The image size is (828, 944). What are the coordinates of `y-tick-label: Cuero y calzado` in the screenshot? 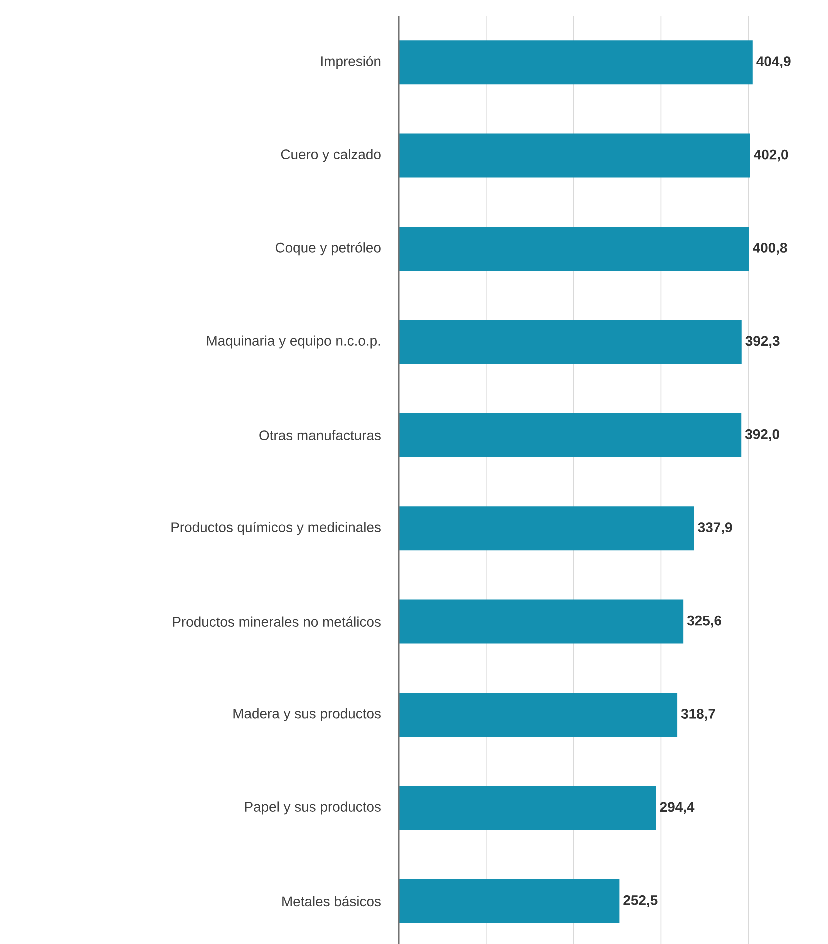 It's located at (331, 155).